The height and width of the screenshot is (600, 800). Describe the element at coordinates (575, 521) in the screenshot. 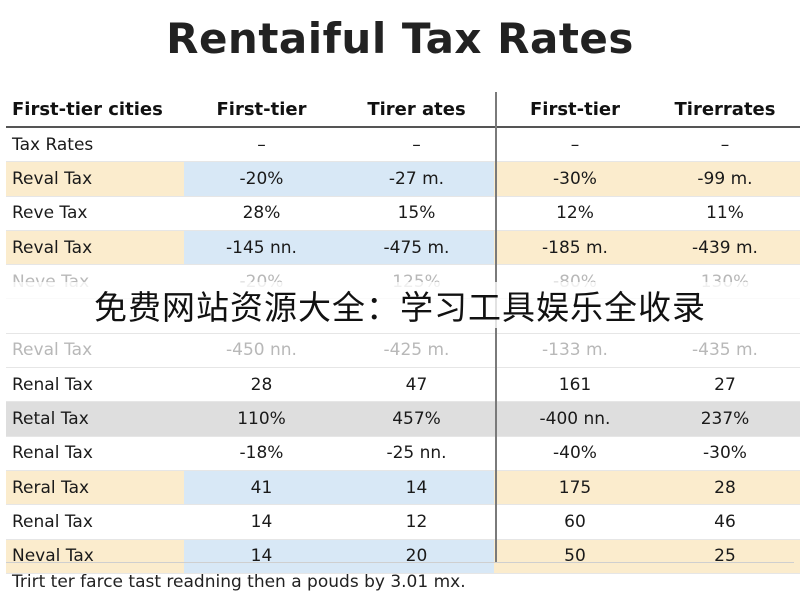

I see `value-cell: 60` at that location.